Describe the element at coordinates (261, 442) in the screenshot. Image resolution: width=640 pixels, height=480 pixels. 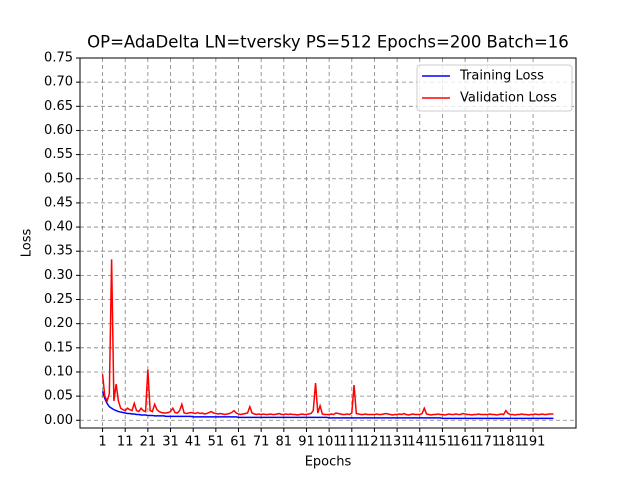
I see `x-tick-label: 71` at that location.